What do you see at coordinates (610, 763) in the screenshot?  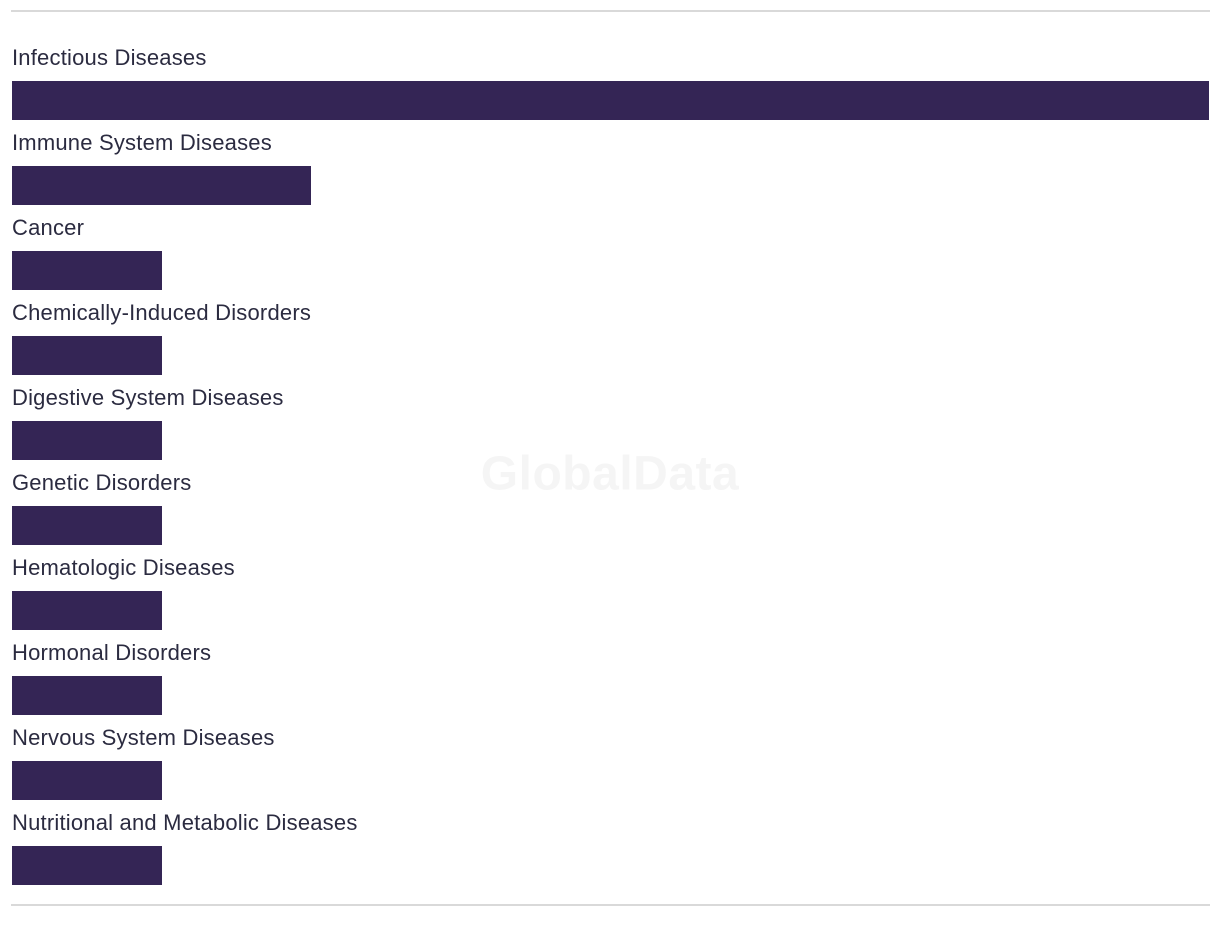 I see `chart-row: Nervous System Diseases` at bounding box center [610, 763].